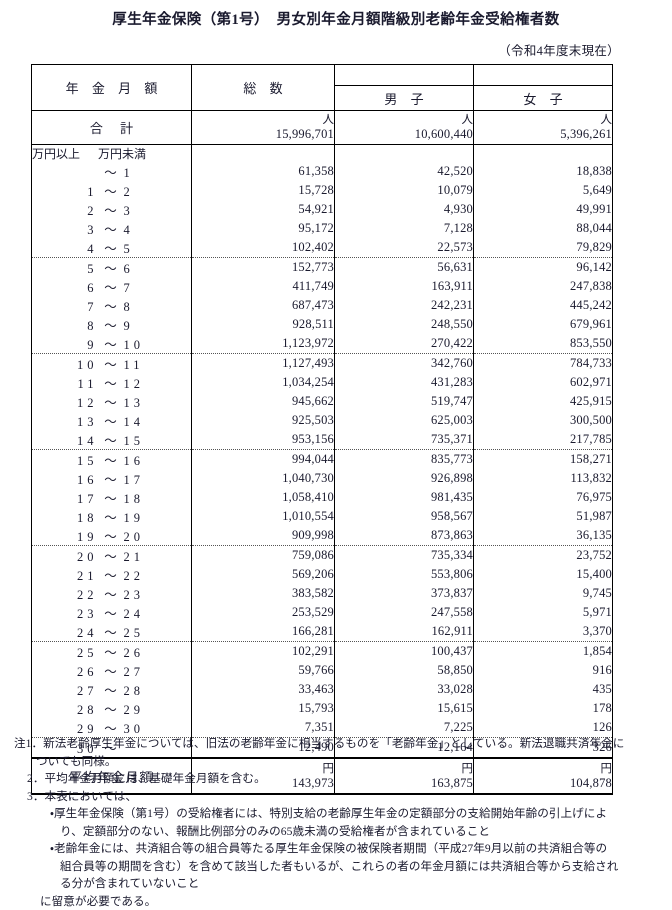 This screenshot has width=672, height=910. Describe the element at coordinates (543, 228) in the screenshot. I see `row-value-female: 88,044` at that location.